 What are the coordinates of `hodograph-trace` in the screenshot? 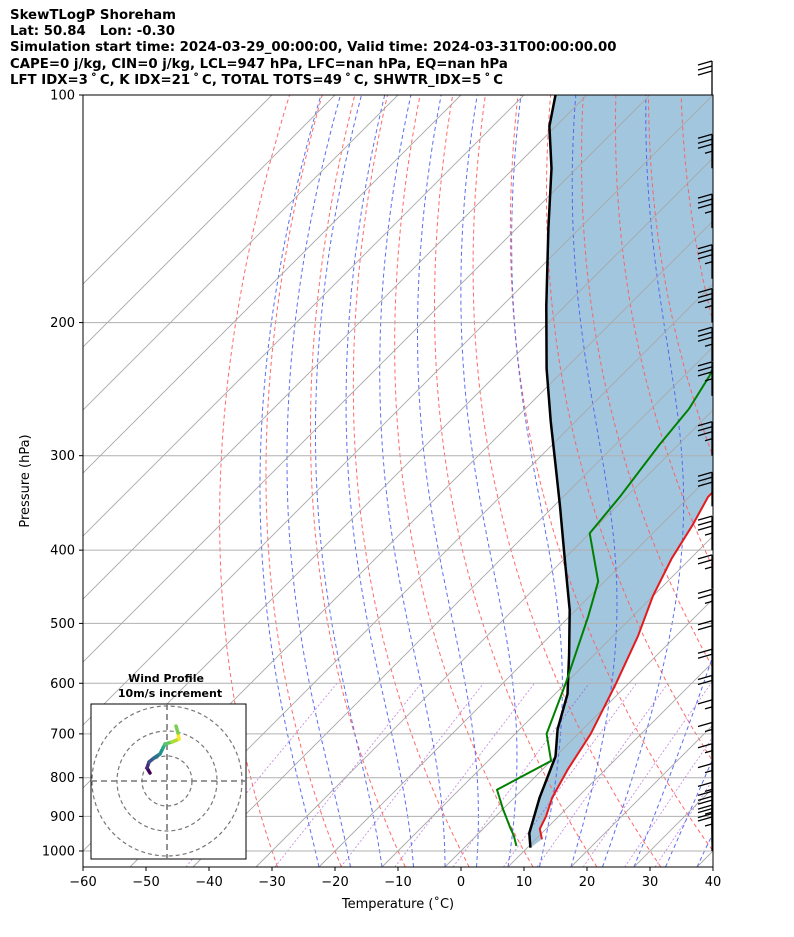 It's located at (177, 729).